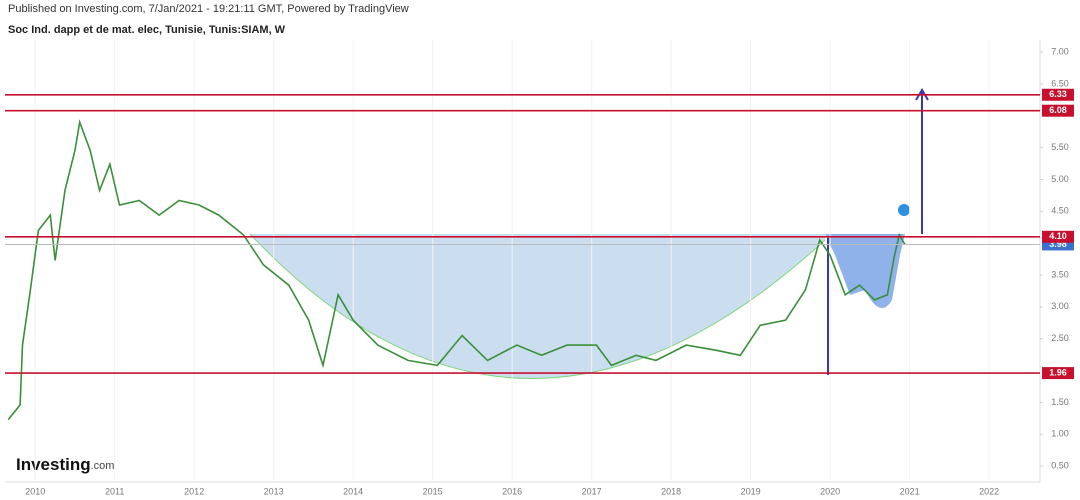 This screenshot has width=1080, height=500. I want to click on arrow-head, so click(922, 94).